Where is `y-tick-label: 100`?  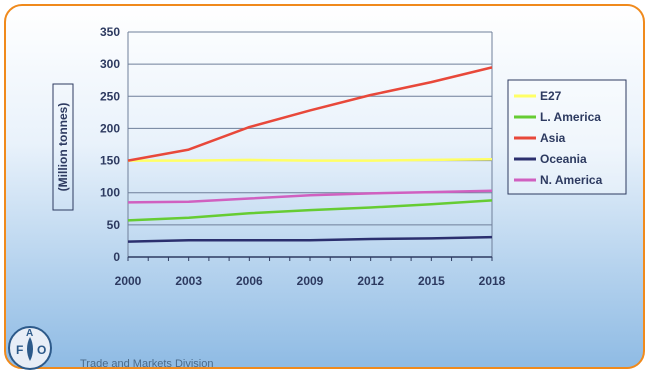 y-tick-label: 100 is located at coordinates (110, 193).